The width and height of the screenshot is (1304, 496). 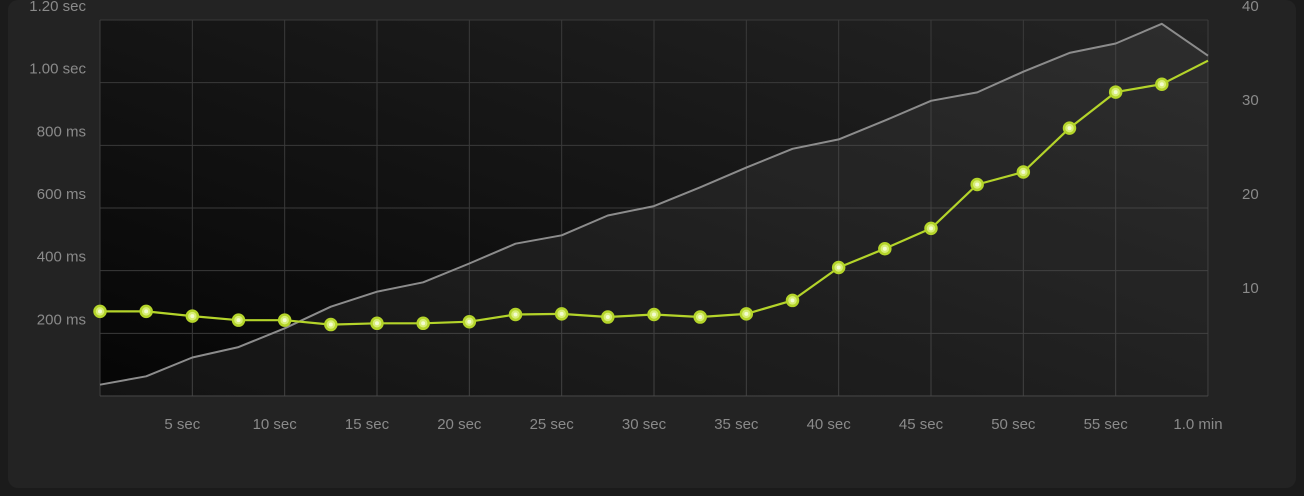 I want to click on y-left-tick-label: 400 ms, so click(x=61, y=257).